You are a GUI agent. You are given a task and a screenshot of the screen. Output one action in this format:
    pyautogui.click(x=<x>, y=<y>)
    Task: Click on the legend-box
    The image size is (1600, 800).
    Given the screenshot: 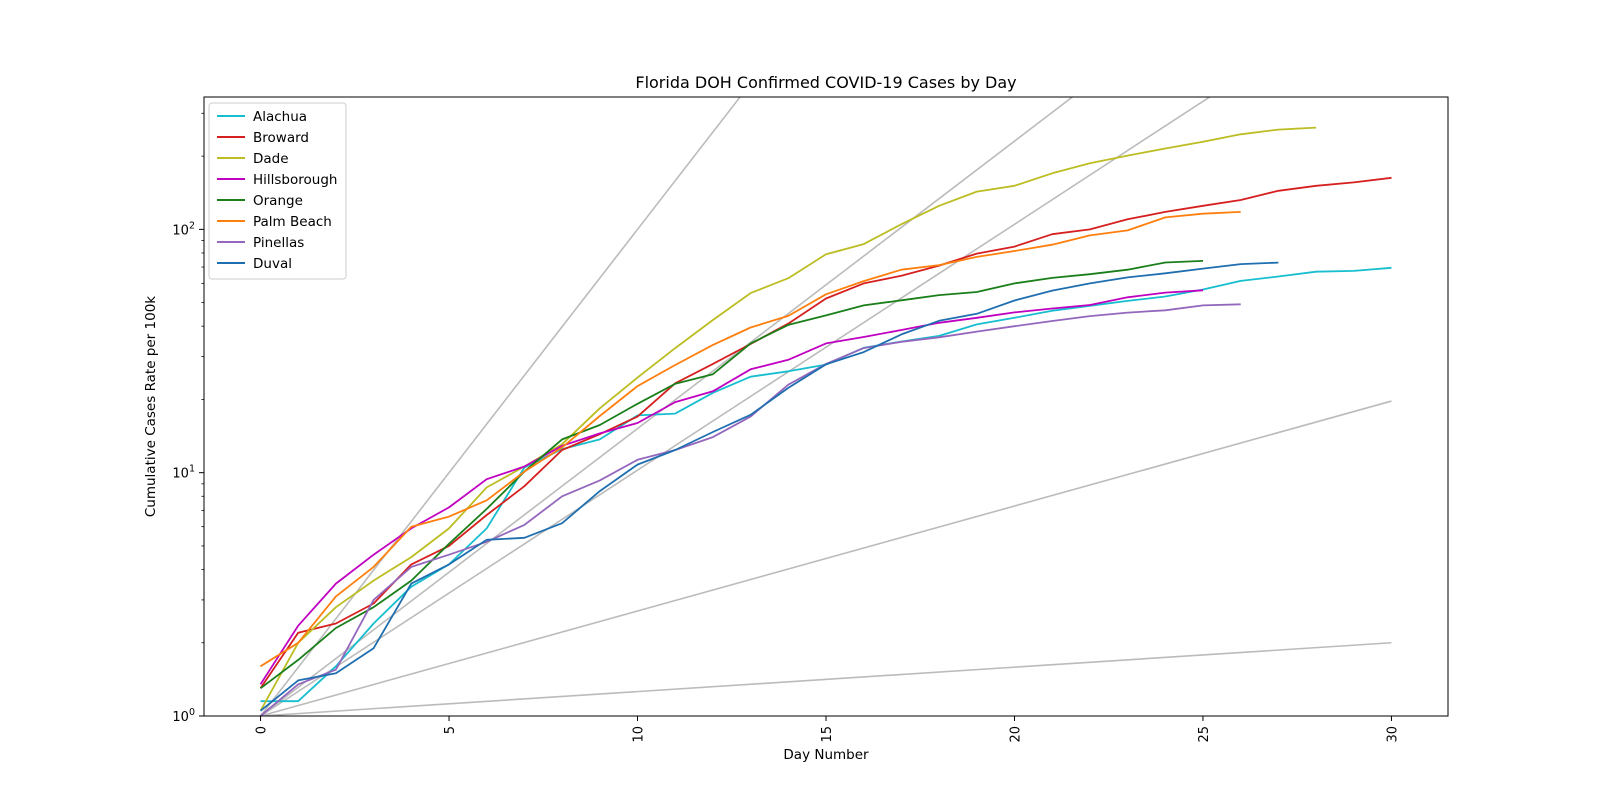 What is the action you would take?
    pyautogui.click(x=277, y=191)
    